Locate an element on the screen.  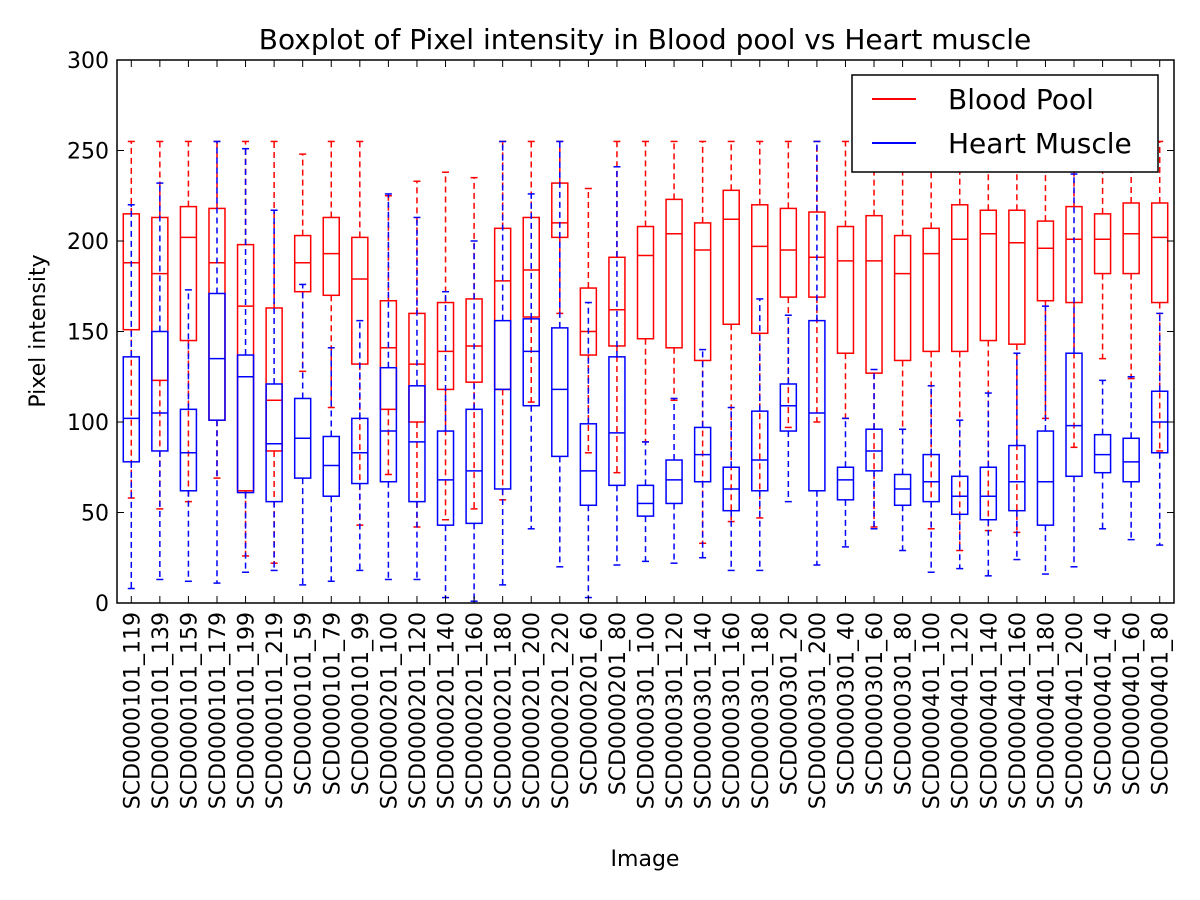
y-tick-label: 300 is located at coordinates (88, 61).